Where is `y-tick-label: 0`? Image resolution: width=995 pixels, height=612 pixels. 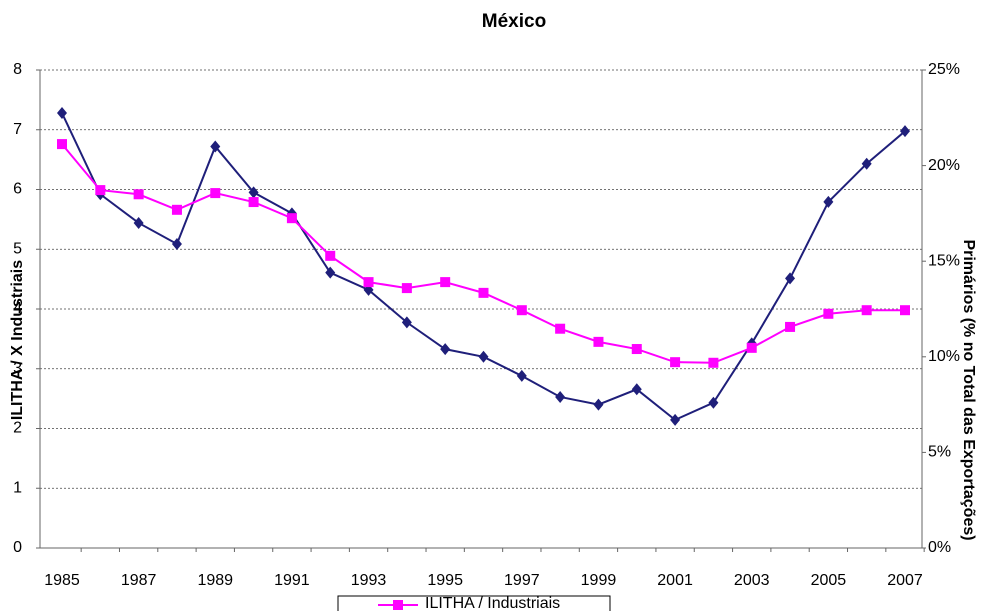
y-tick-label: 0 is located at coordinates (17, 547).